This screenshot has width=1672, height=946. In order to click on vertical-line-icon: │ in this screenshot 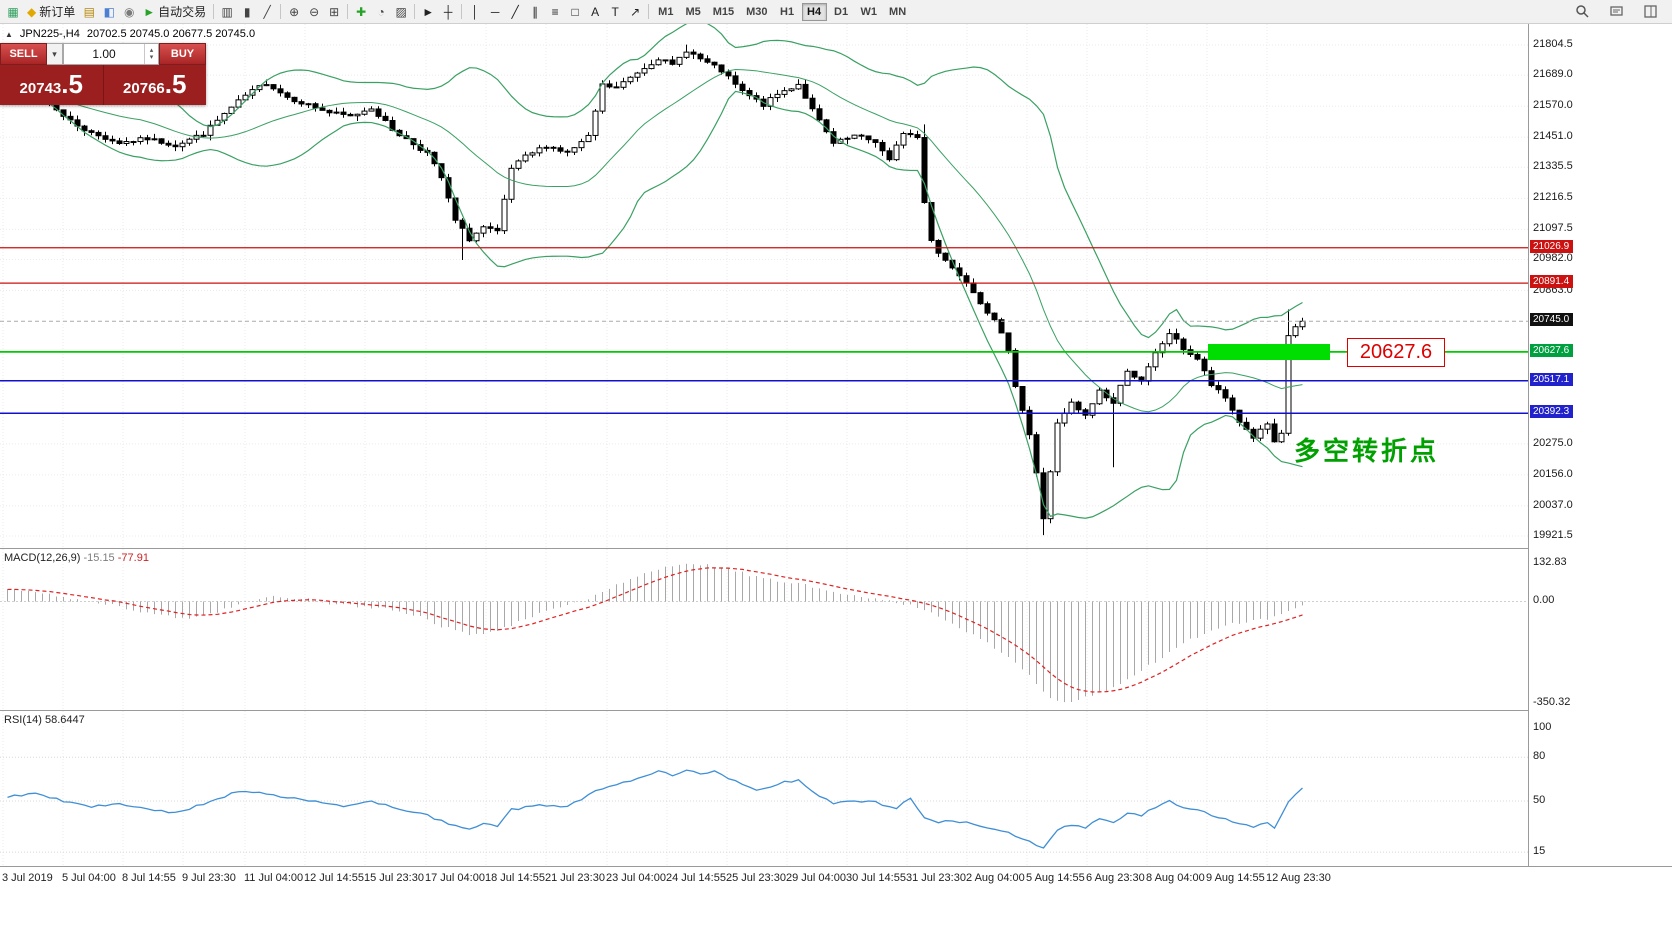, I will do `click(475, 12)`.